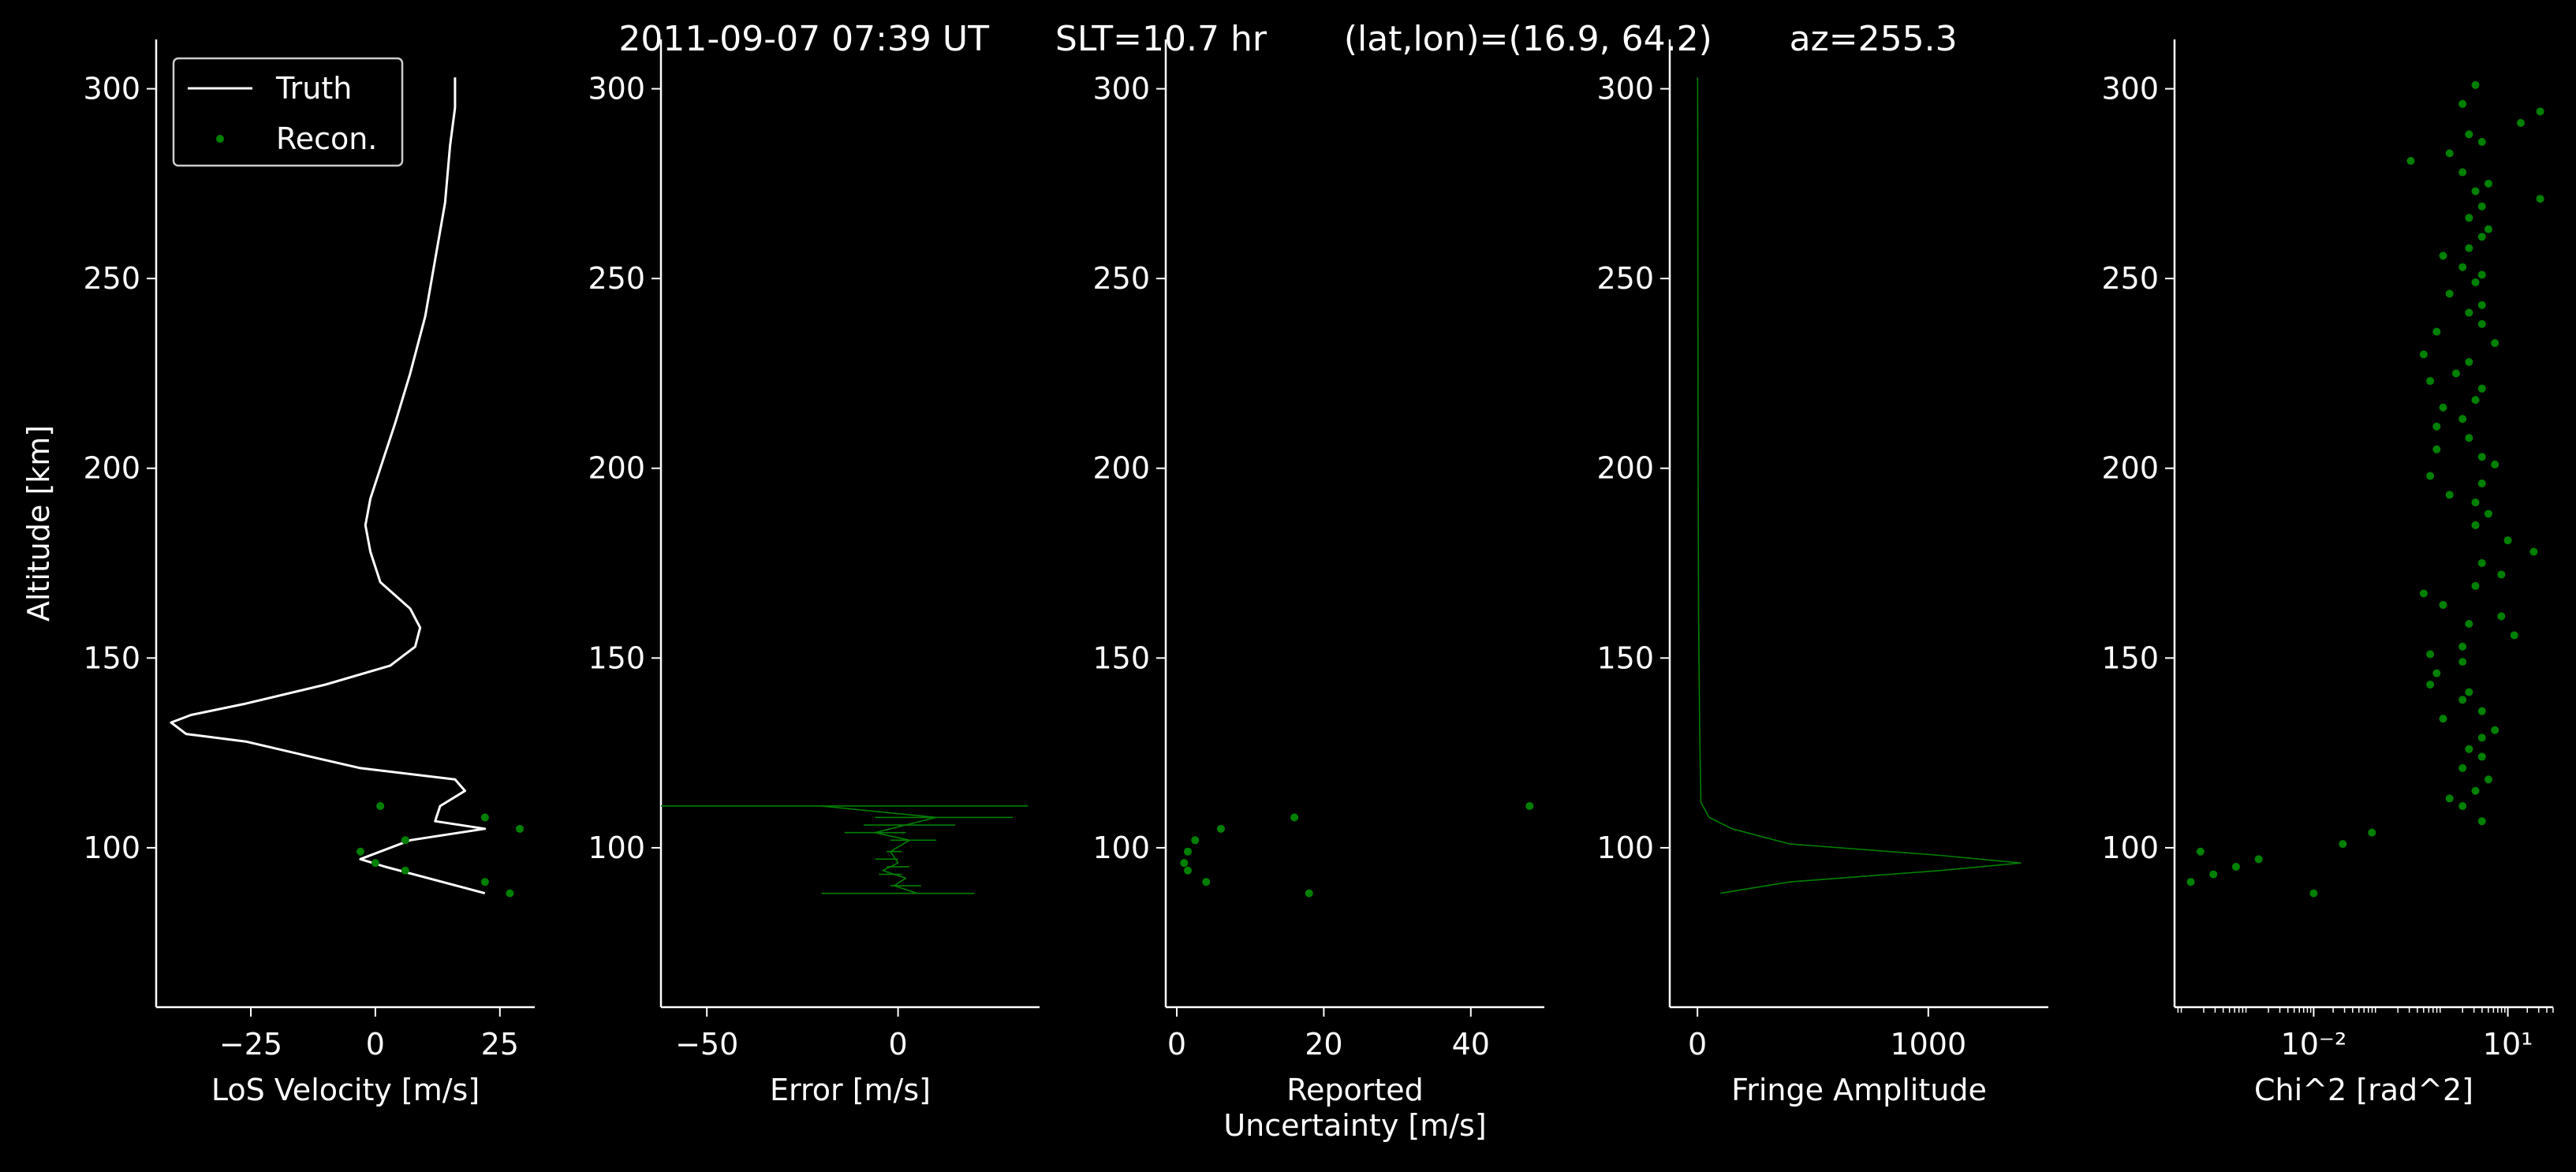 The width and height of the screenshot is (2576, 1172). I want to click on x-tick-label: 10¹, so click(2508, 1044).